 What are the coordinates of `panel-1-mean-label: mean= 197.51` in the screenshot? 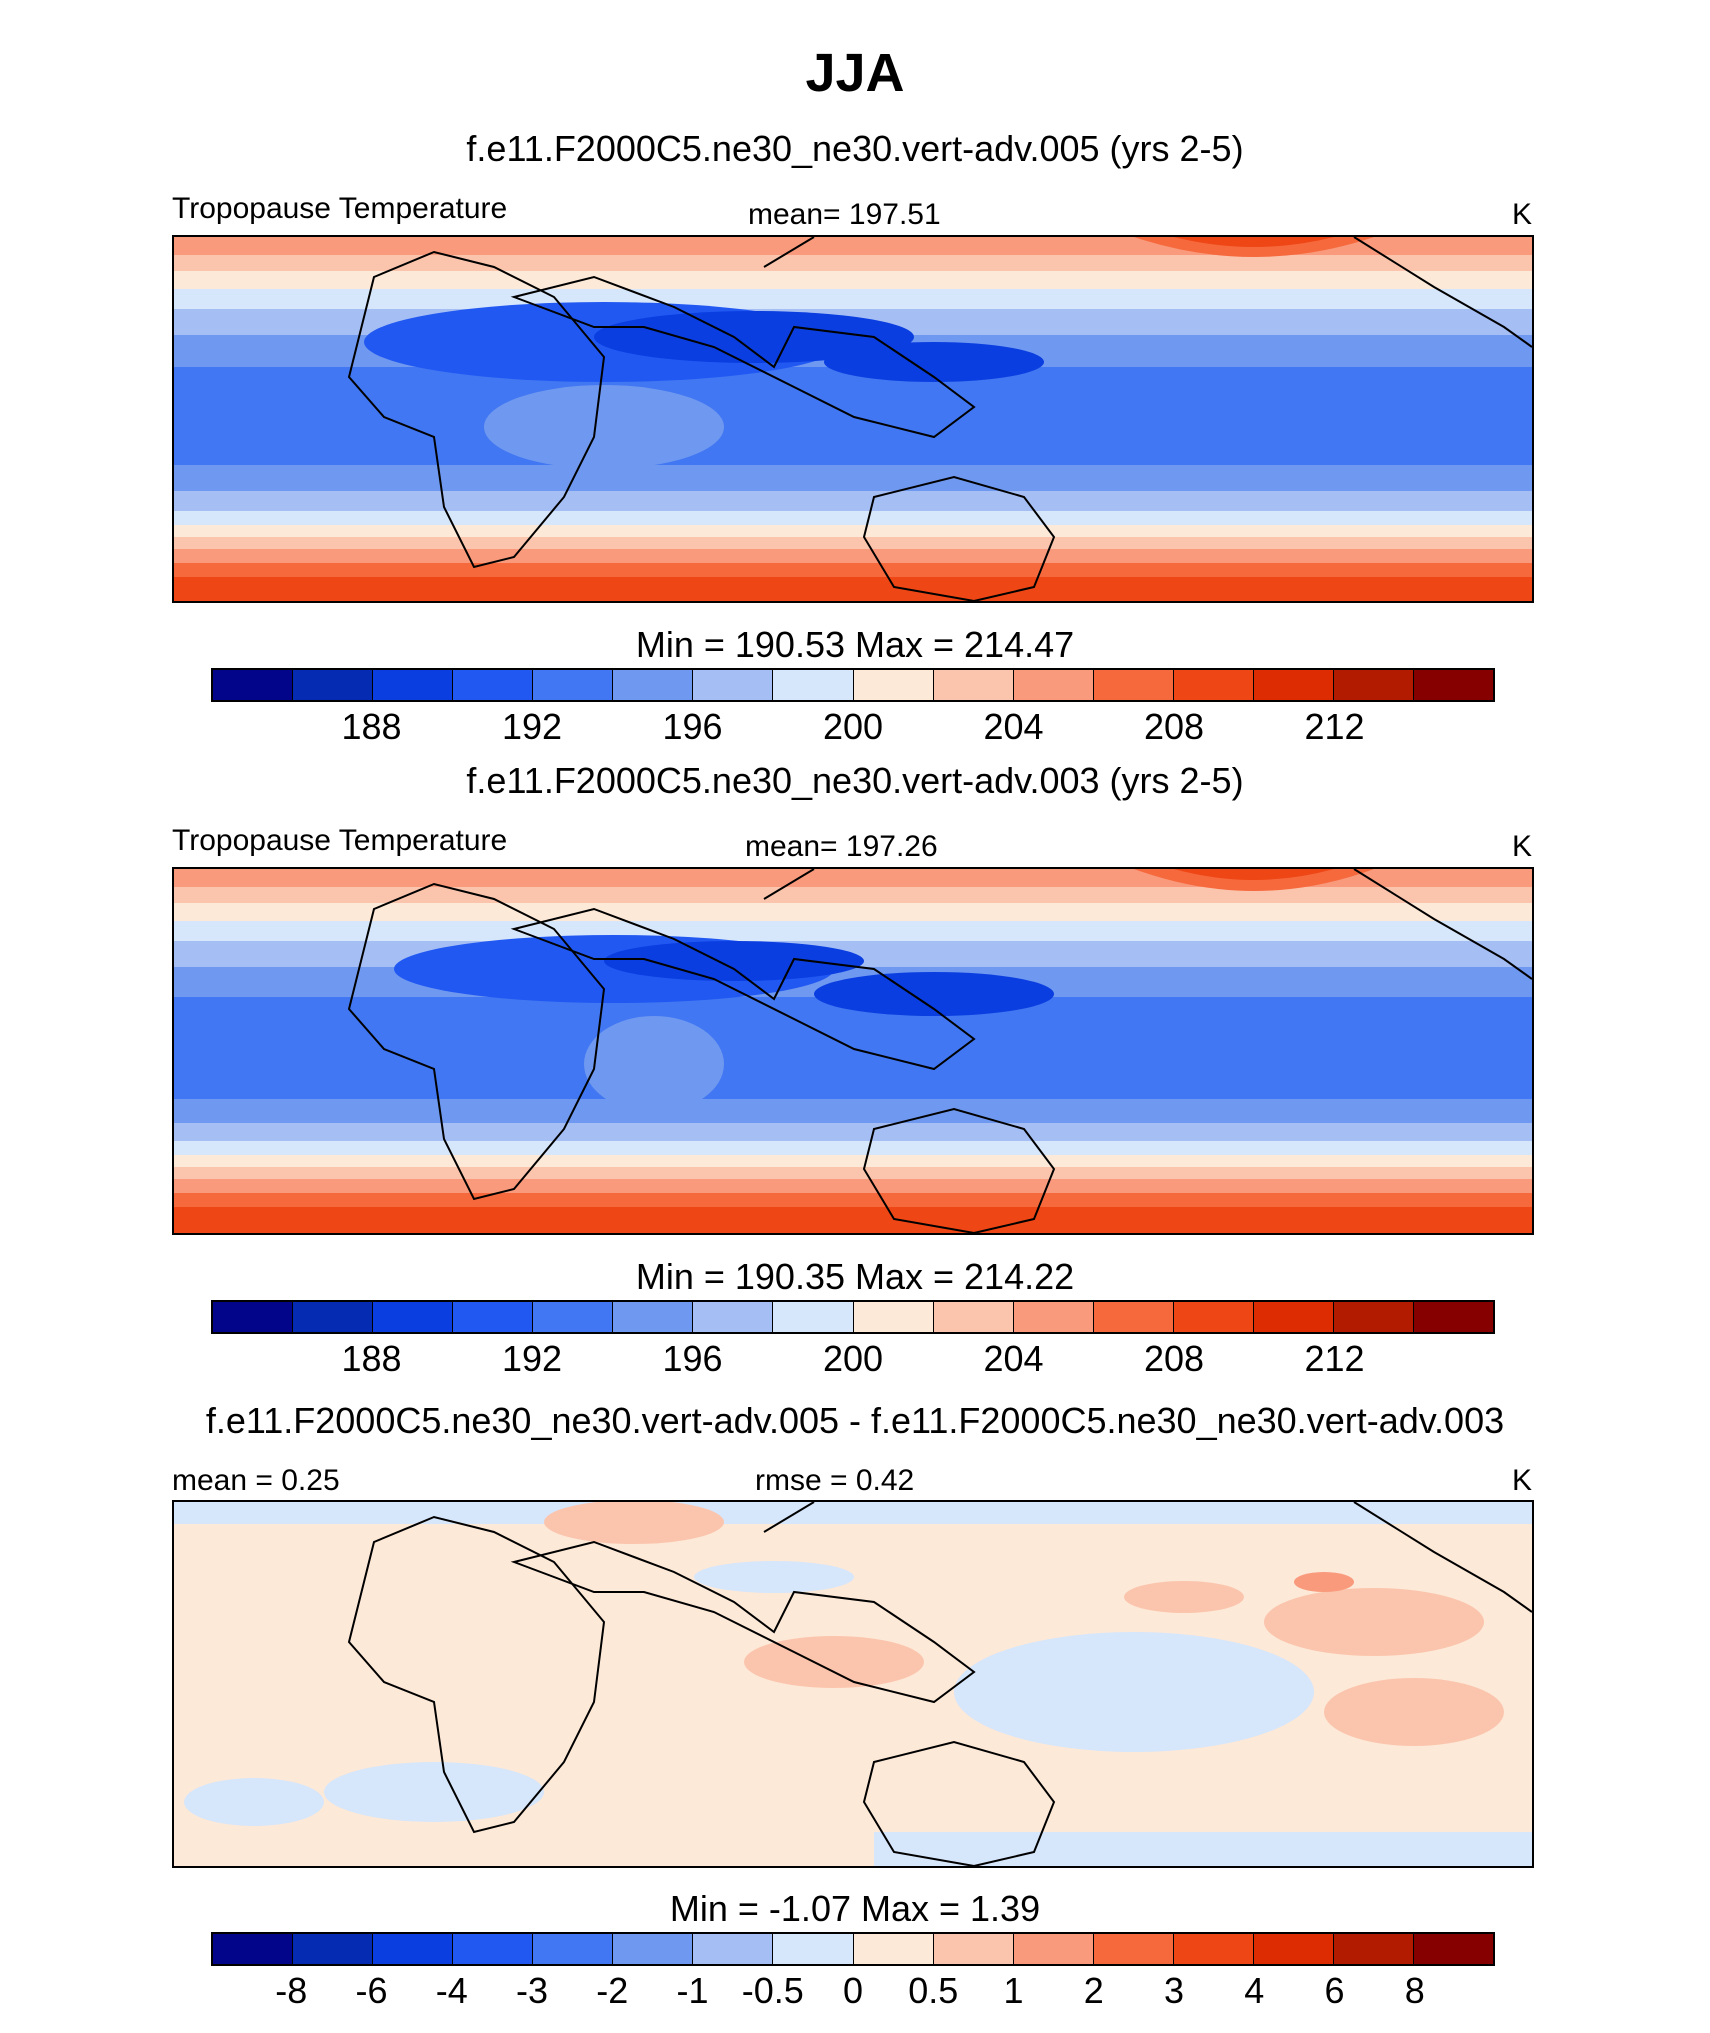 It's located at (844, 214).